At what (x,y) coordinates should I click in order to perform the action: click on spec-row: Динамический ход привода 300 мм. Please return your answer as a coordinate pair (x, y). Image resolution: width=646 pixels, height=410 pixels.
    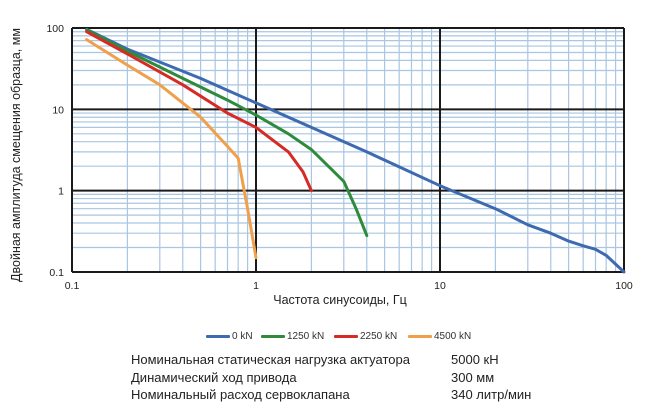
    Looking at the image, I should click on (366, 379).